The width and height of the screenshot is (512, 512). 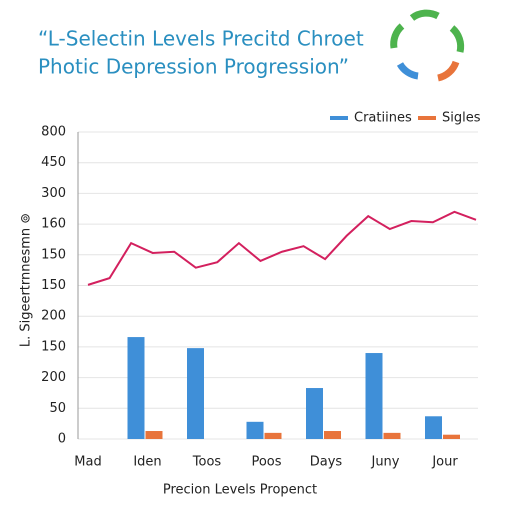 What do you see at coordinates (444, 462) in the screenshot?
I see `x-tick-label: Jour` at bounding box center [444, 462].